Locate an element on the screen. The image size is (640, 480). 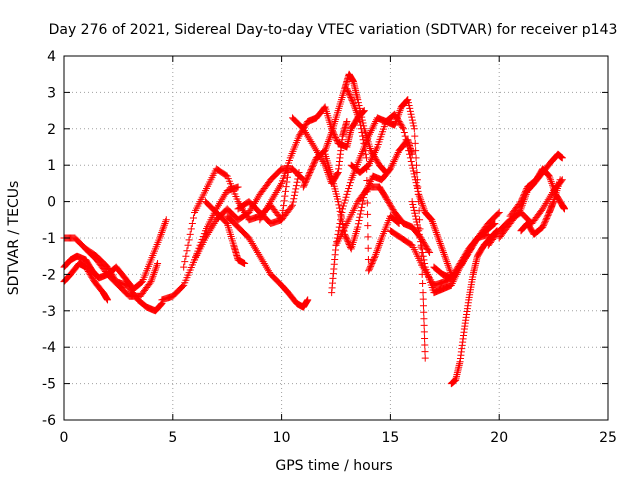
y-tick-label: -3 is located at coordinates (49, 312).